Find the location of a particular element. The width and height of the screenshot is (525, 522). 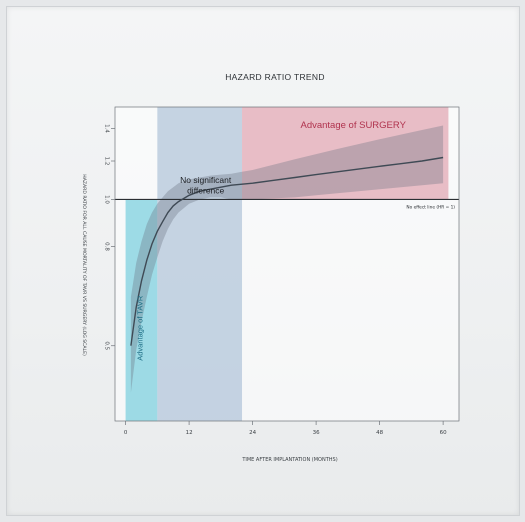

y-tick-label: 1.4 is located at coordinates (107, 128).